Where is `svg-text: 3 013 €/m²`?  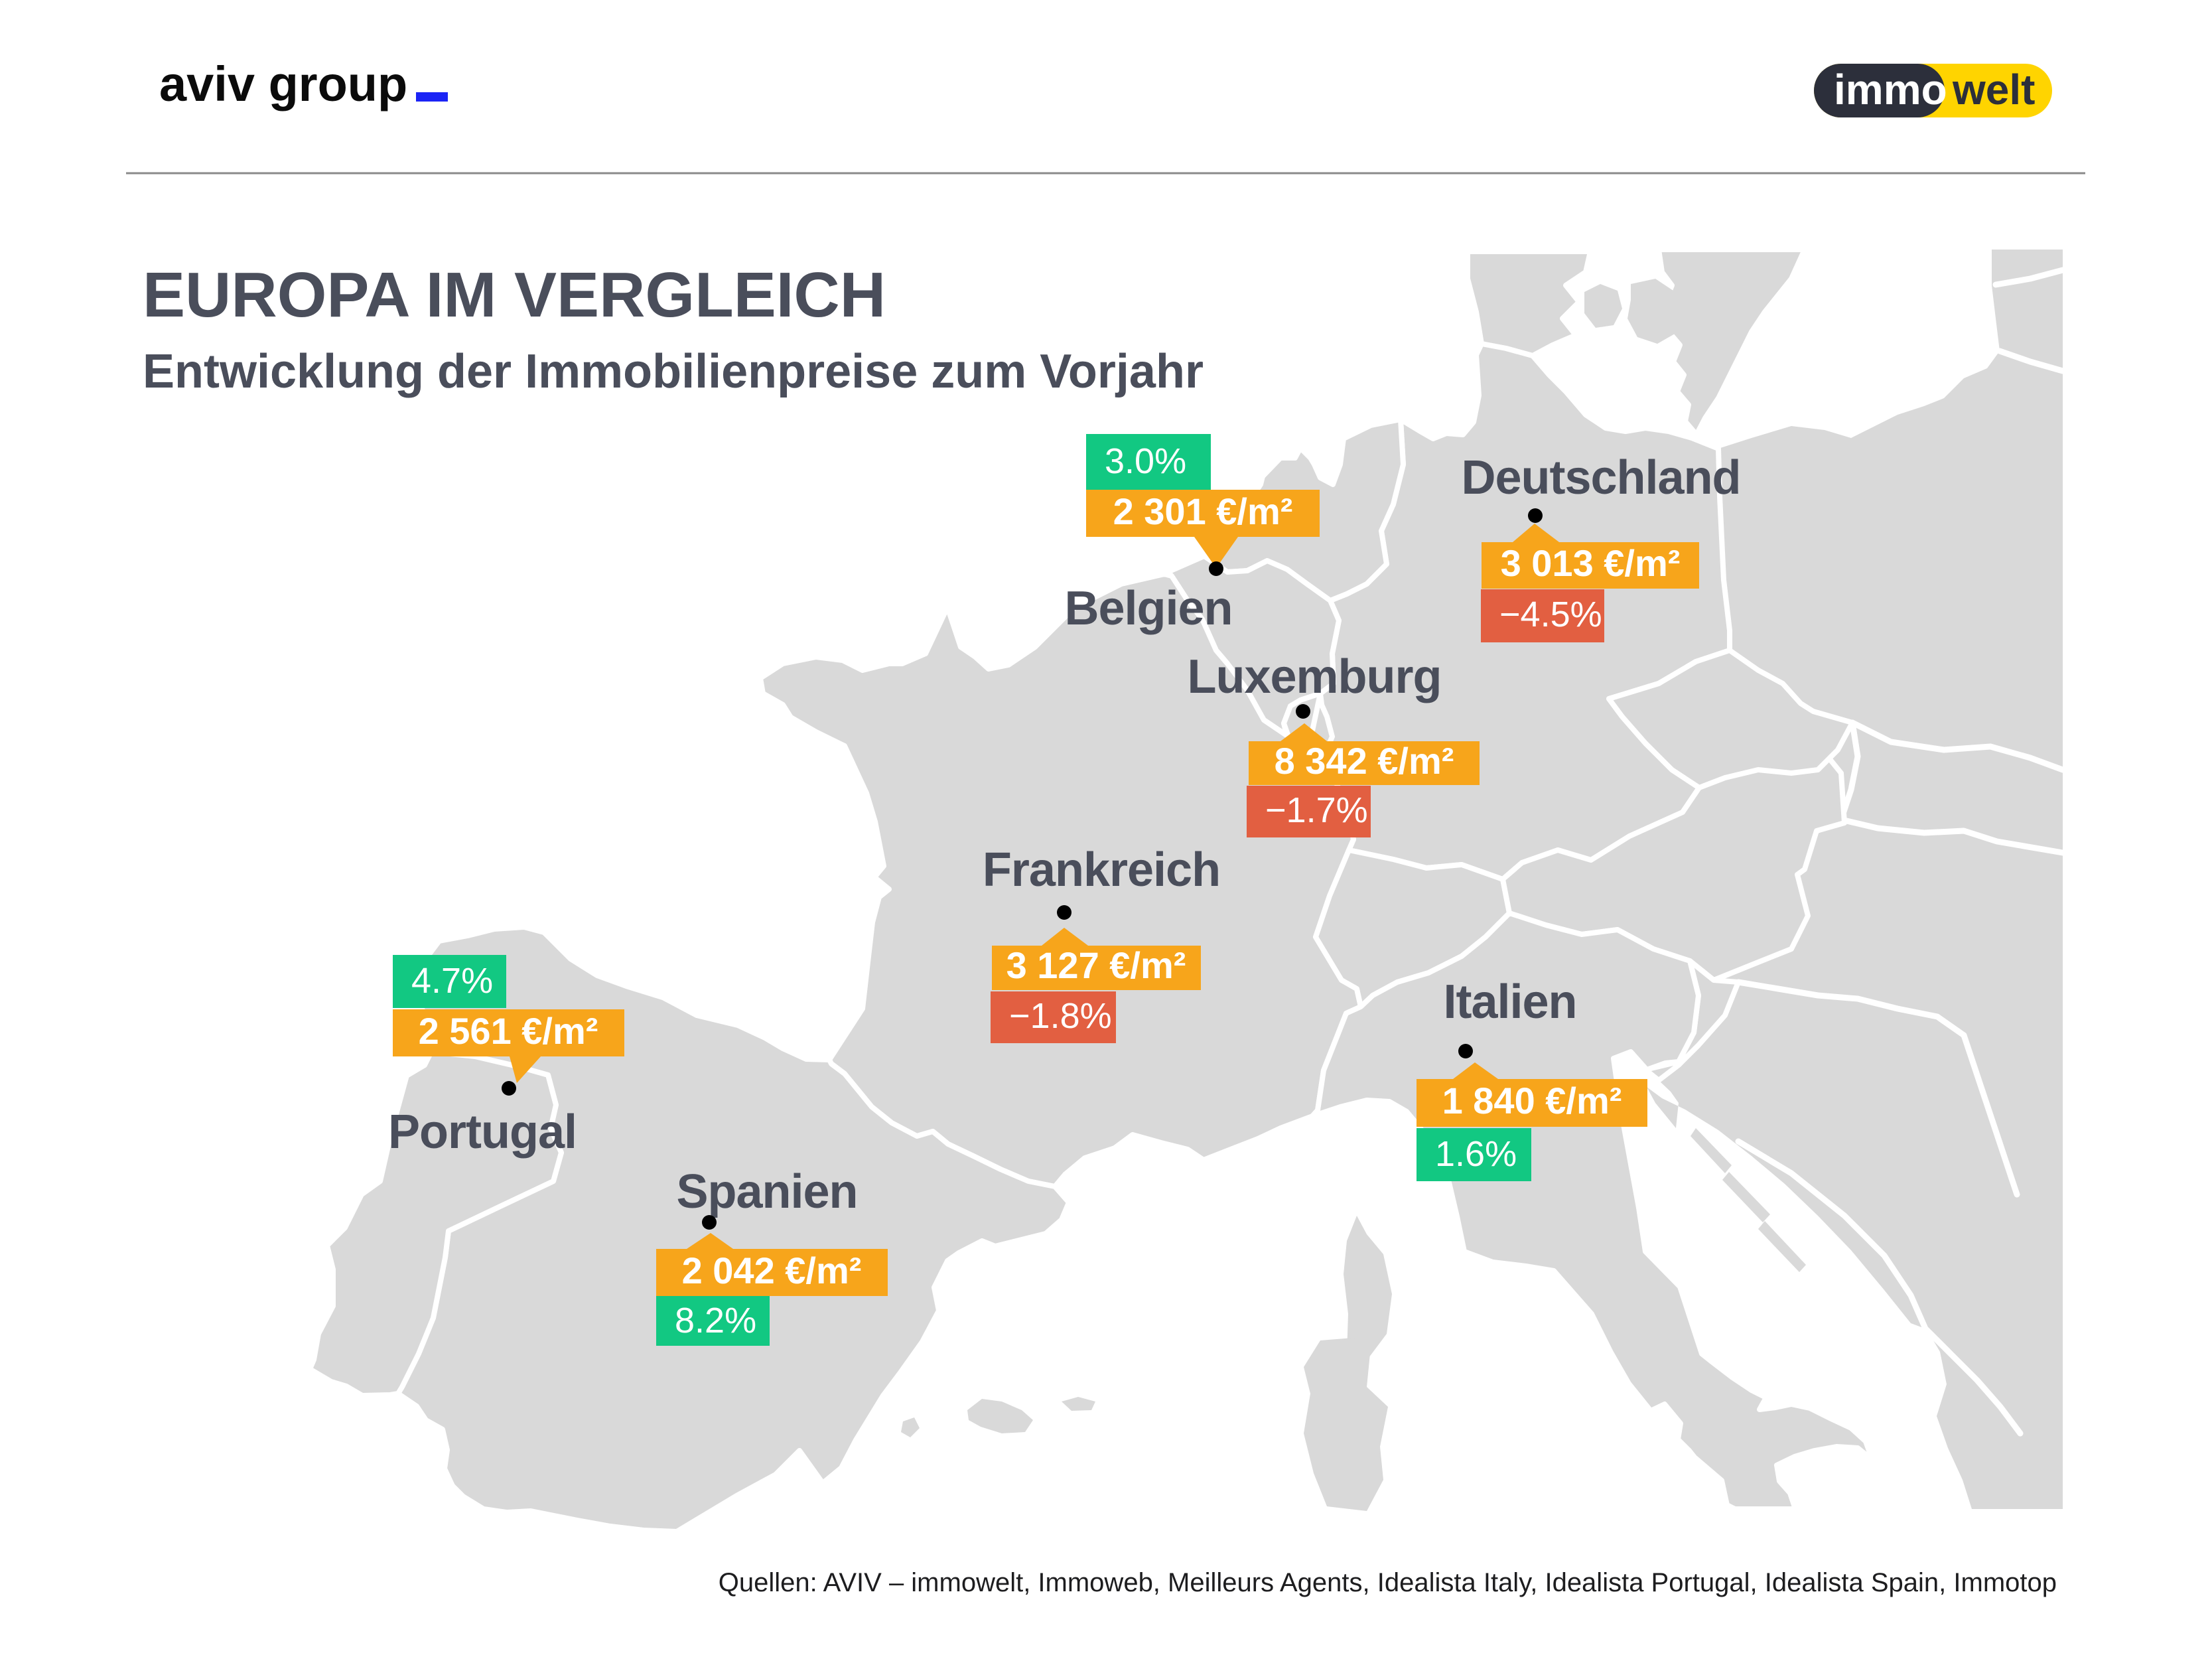
svg-text: 3 013 €/m² is located at coordinates (1591, 563).